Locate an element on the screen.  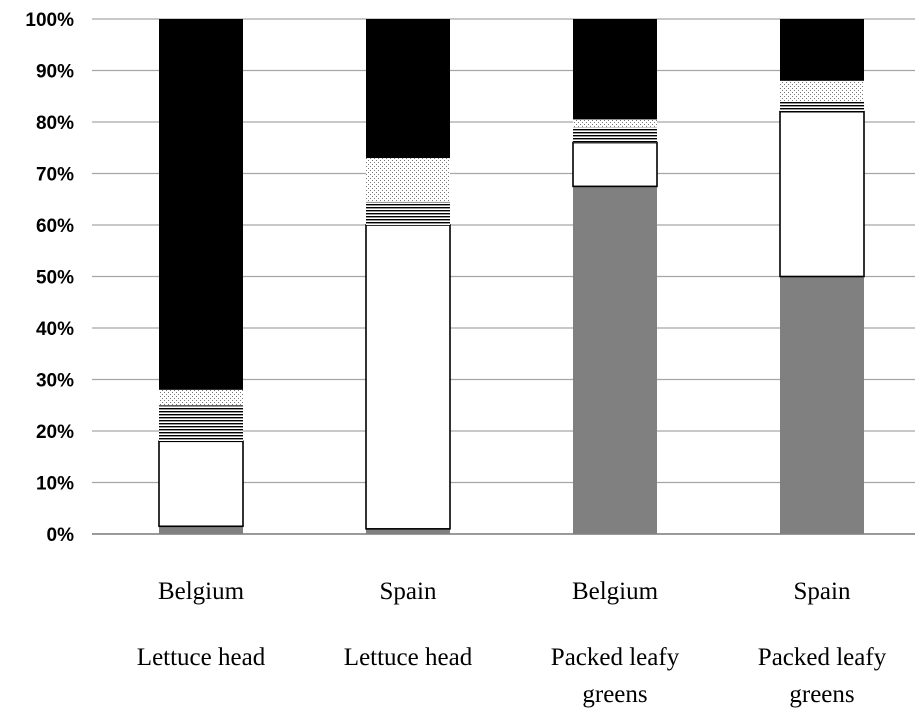
y-tick-label: 50% is located at coordinates (55, 278).